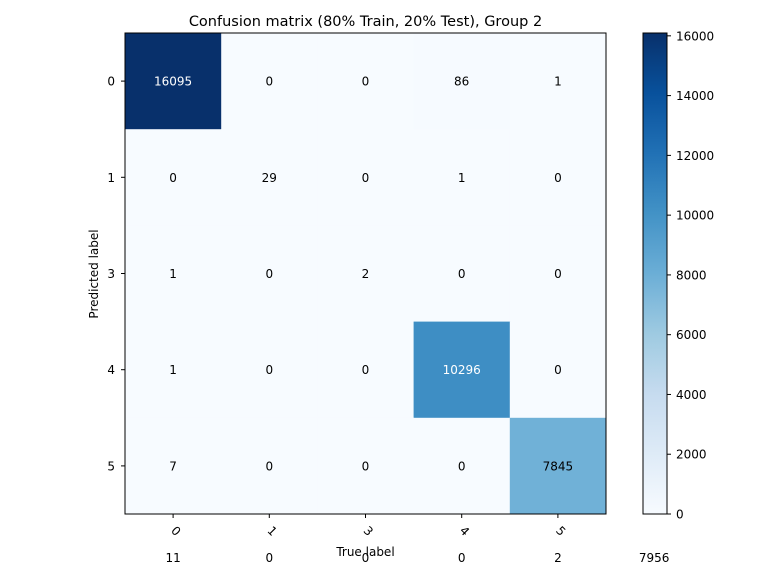  Describe the element at coordinates (691, 335) in the screenshot. I see `colorbar-tick-label: 6000` at that location.